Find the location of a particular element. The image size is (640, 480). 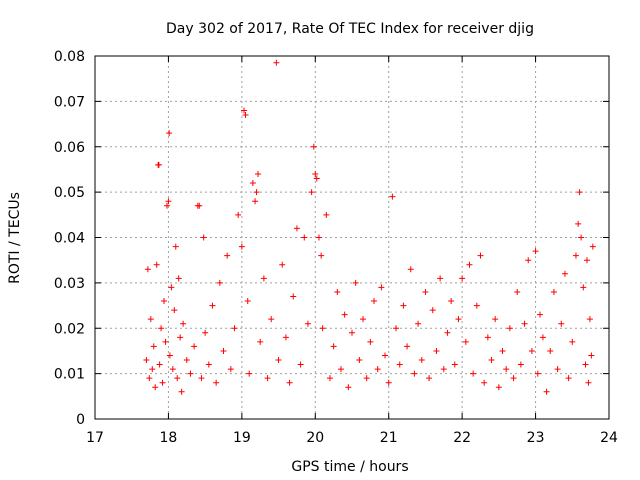

y-tick-label: 0.04 is located at coordinates (69, 239).